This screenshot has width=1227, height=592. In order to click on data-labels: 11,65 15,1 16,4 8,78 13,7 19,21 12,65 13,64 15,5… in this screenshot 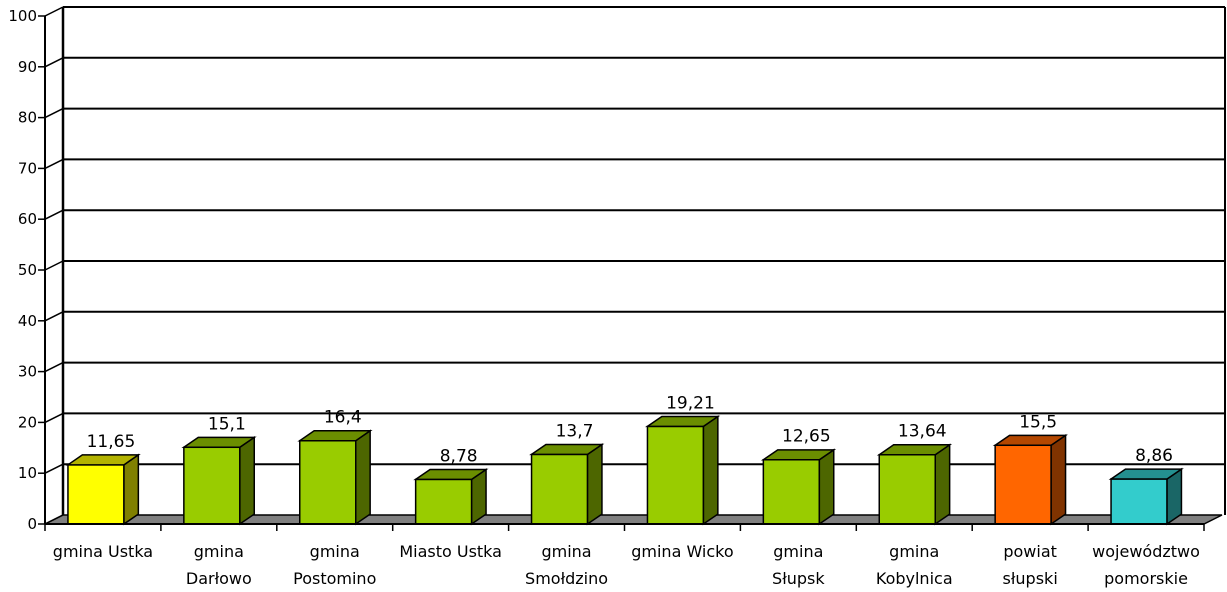, I will do `click(630, 429)`.